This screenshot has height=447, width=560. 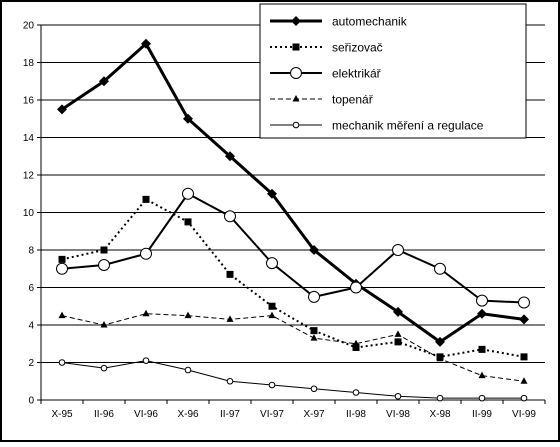 I want to click on y-tick-label: 14, so click(x=29, y=138).